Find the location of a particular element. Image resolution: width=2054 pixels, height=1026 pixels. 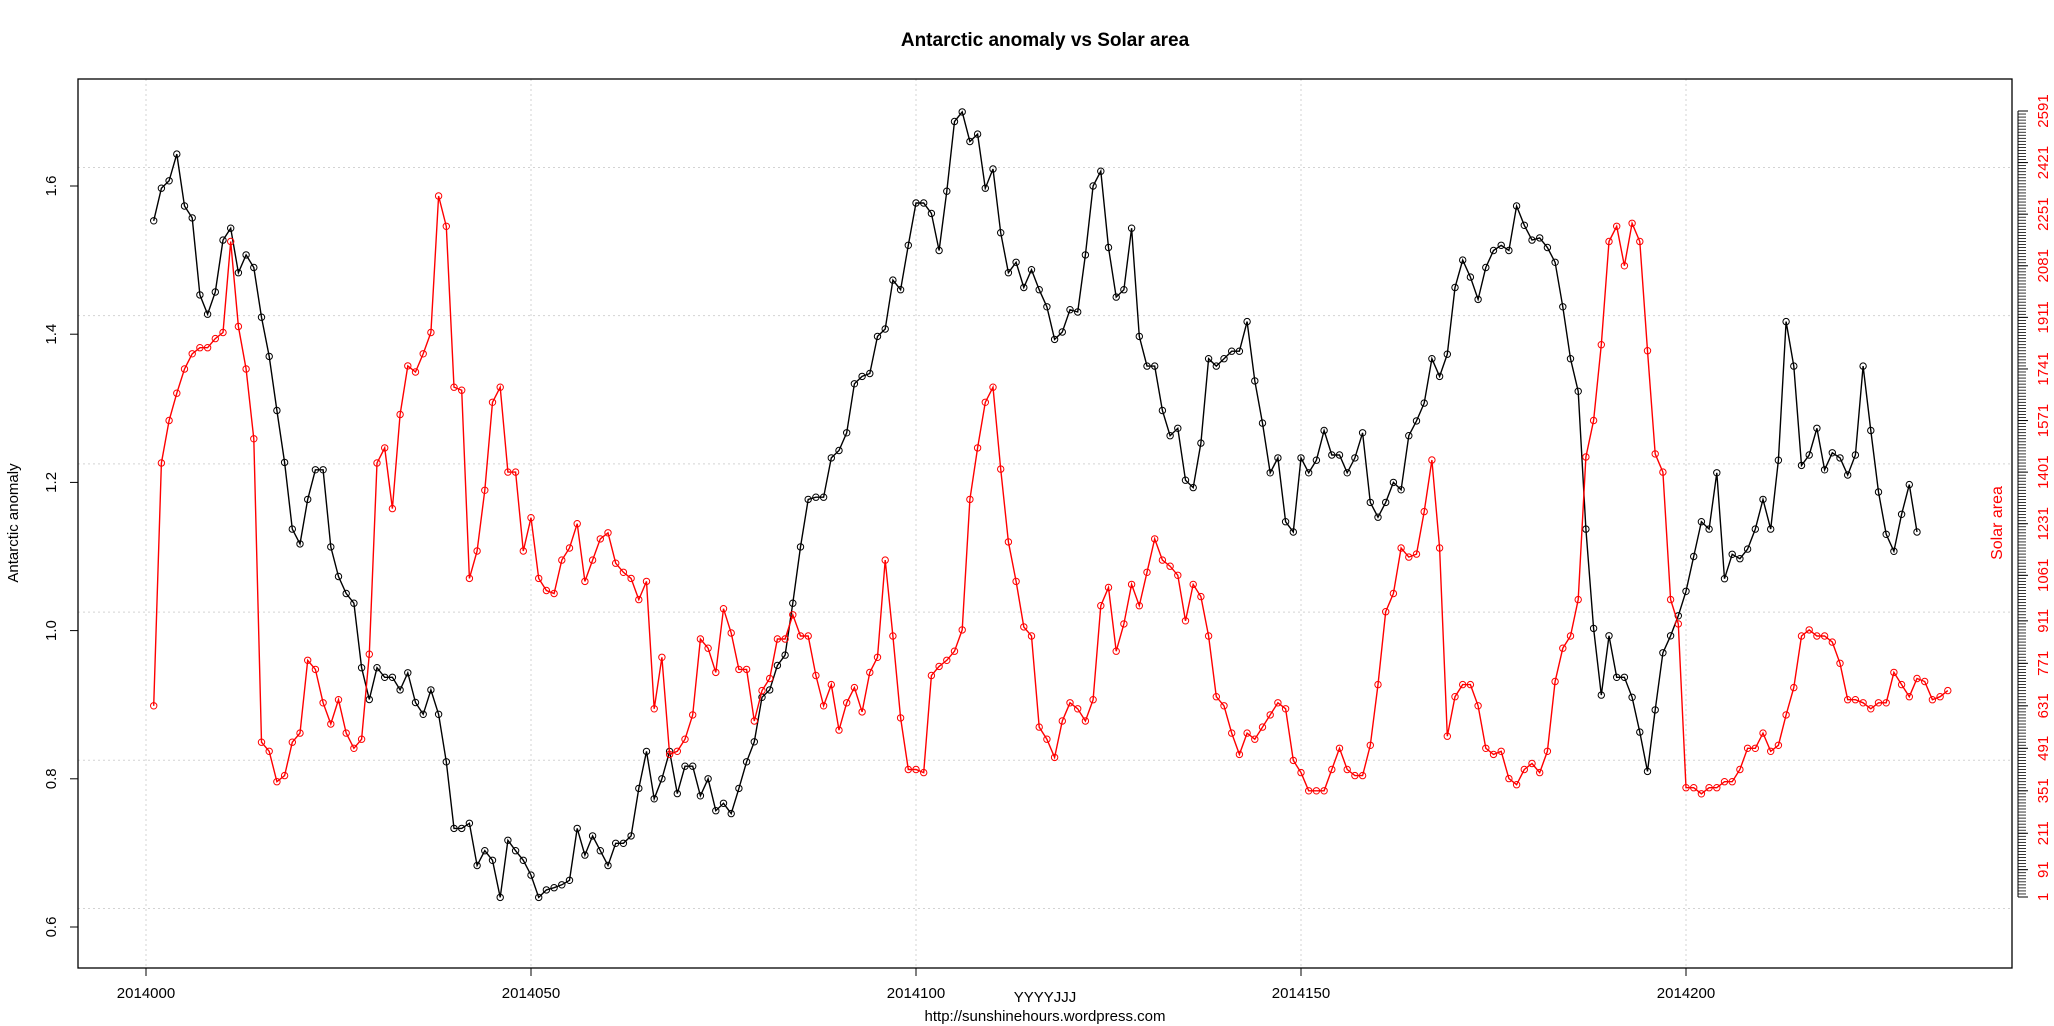

y2-tick-label: 211 is located at coordinates (2043, 833).